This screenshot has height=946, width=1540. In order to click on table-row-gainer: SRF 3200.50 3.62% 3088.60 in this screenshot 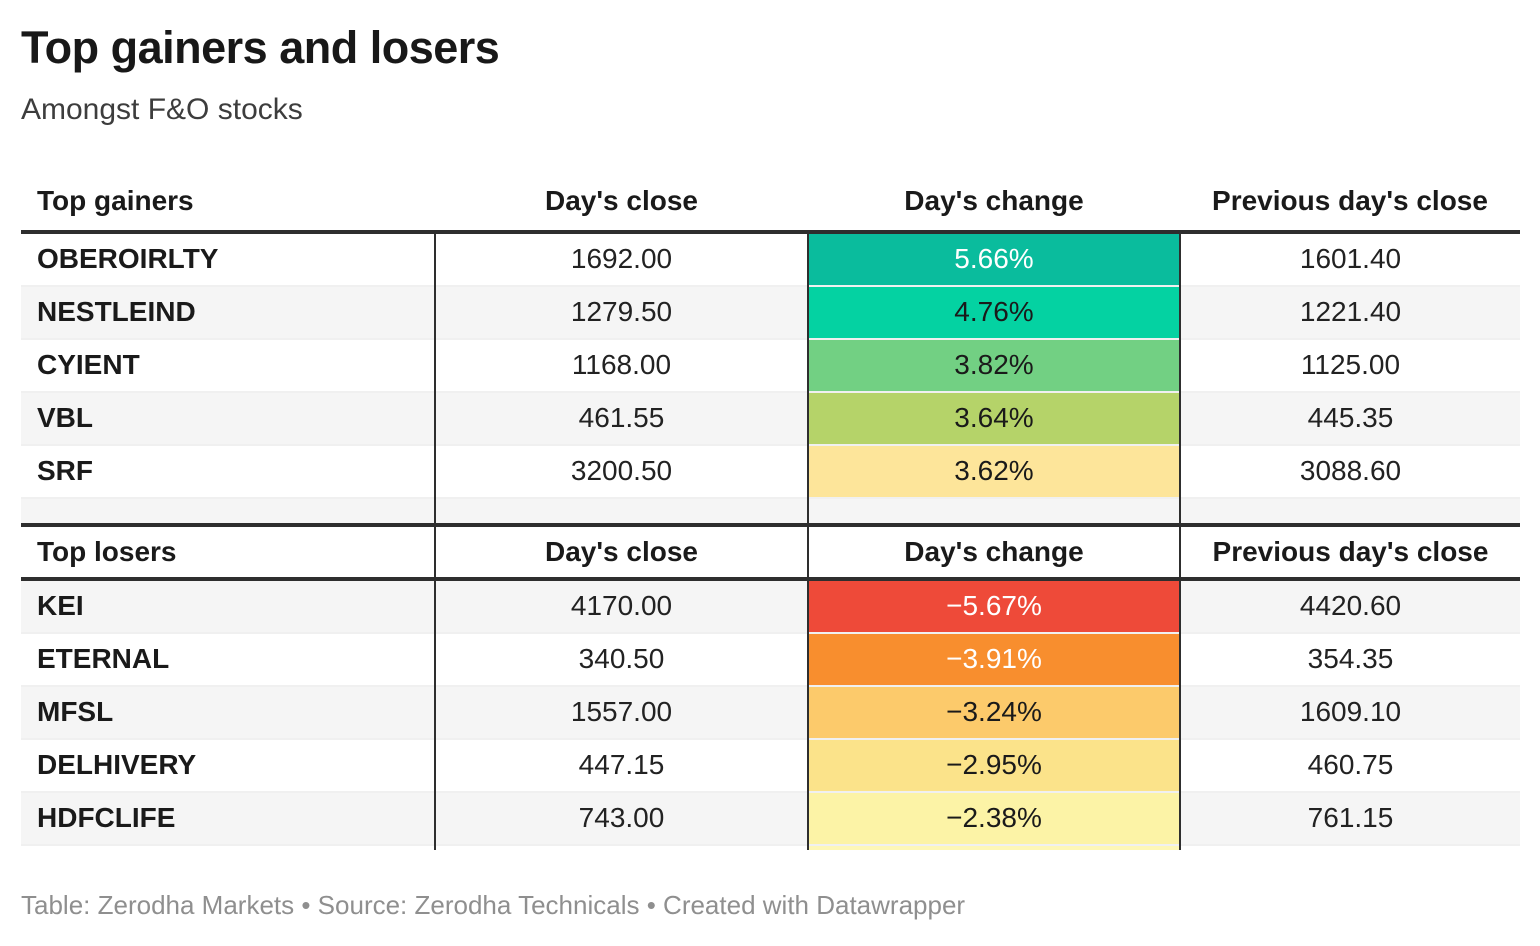, I will do `click(770, 470)`.